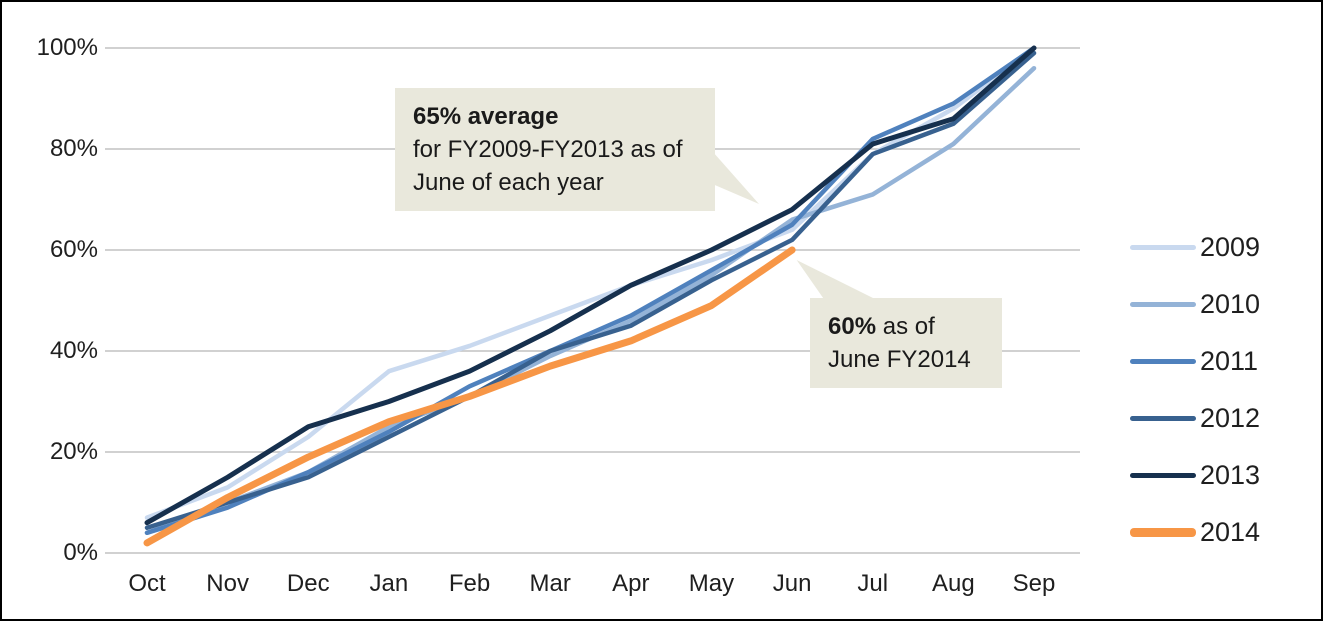  I want to click on legend-item-2010: 2010, so click(1195, 304).